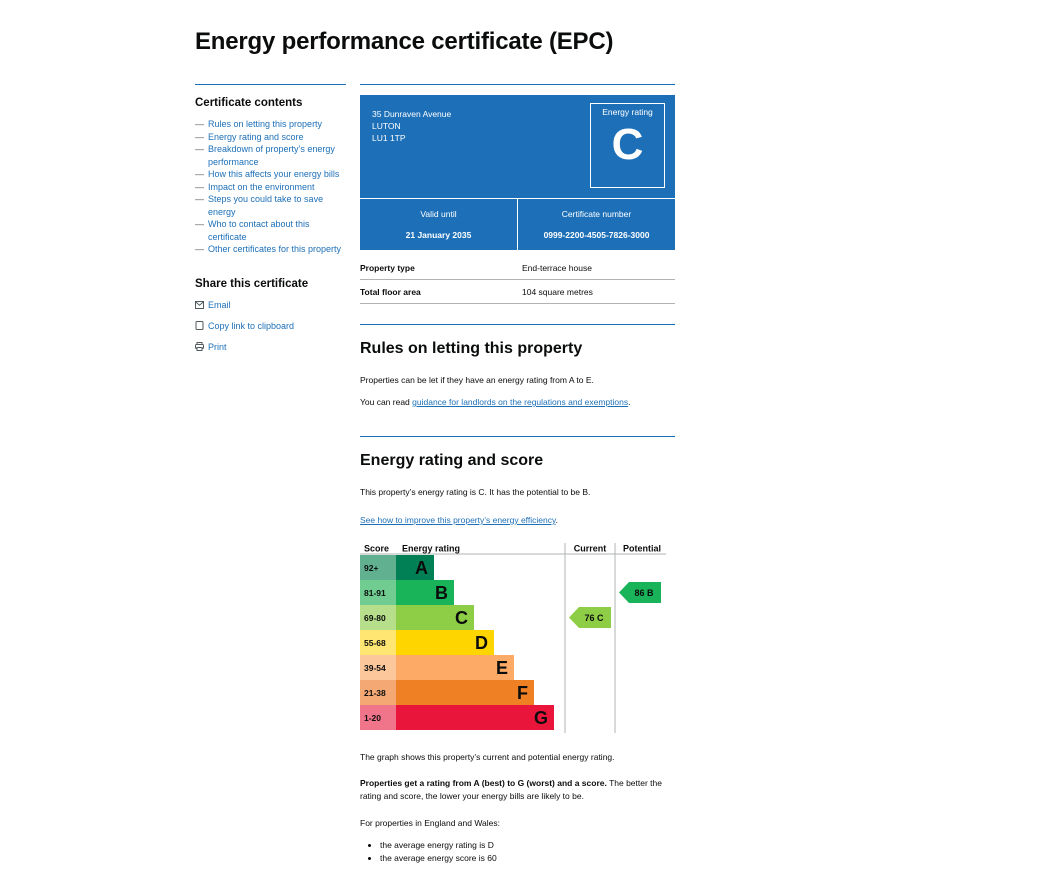 This screenshot has width=1047, height=894. Describe the element at coordinates (375, 593) in the screenshot. I see `score-range-label: 81-91` at that location.